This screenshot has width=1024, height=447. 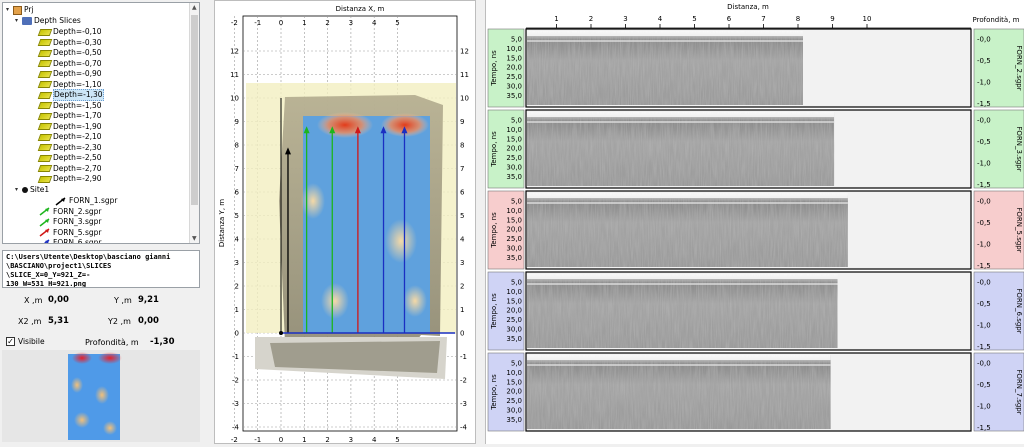 What do you see at coordinates (237, 240) in the screenshot?
I see `map-y-tick-left: 4` at bounding box center [237, 240].